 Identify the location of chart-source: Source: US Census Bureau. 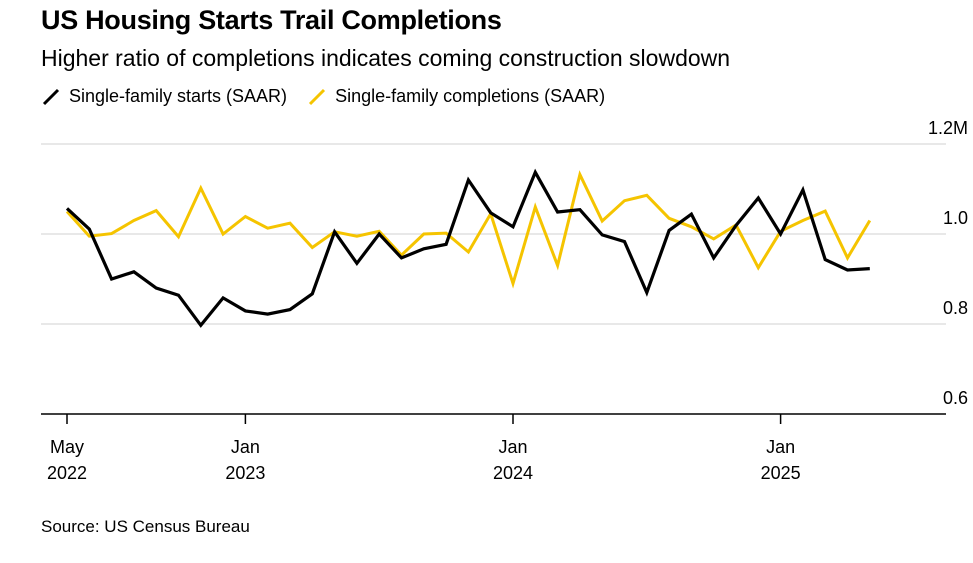
(145, 526).